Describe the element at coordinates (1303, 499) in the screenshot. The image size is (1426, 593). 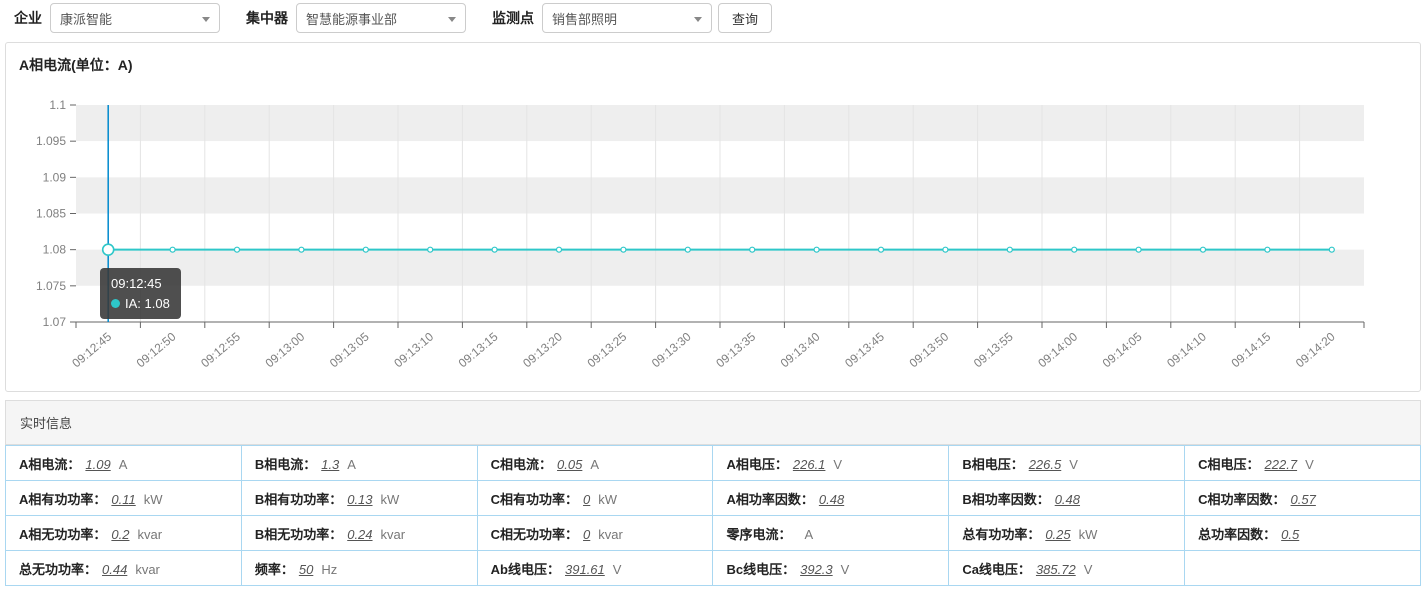
I see `cell-value: 0.57` at that location.